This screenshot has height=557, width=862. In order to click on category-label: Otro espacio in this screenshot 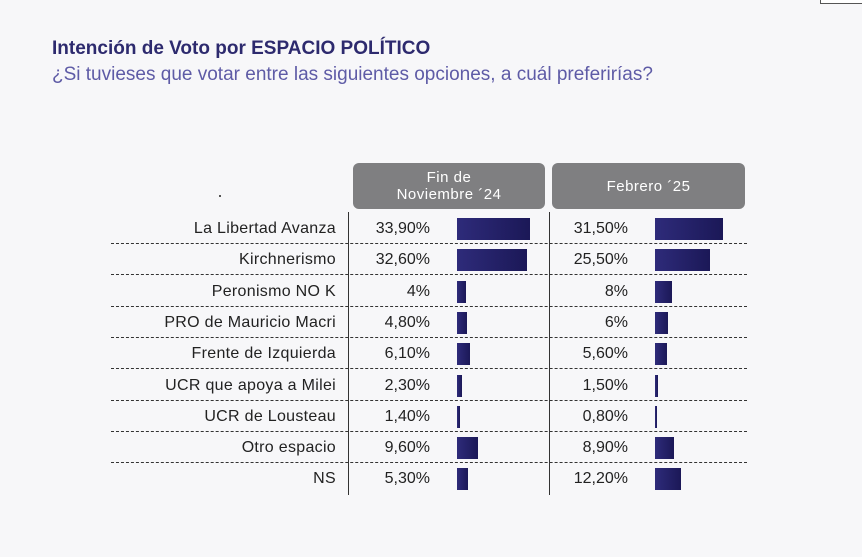, I will do `click(288, 448)`.